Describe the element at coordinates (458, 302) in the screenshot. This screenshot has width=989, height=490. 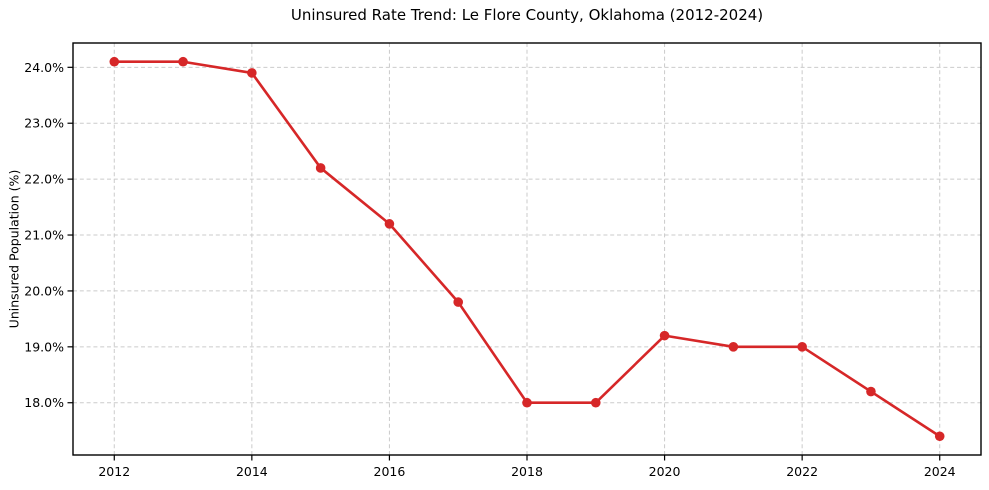
I see `data-point-2017` at that location.